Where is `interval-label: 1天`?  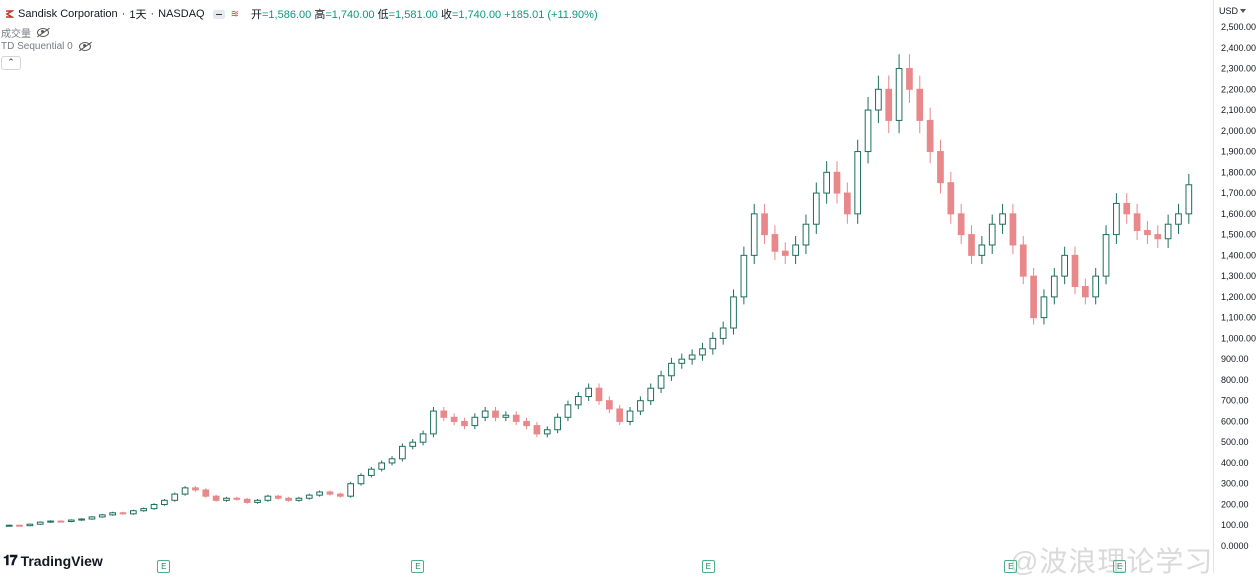
interval-label: 1天 is located at coordinates (138, 15).